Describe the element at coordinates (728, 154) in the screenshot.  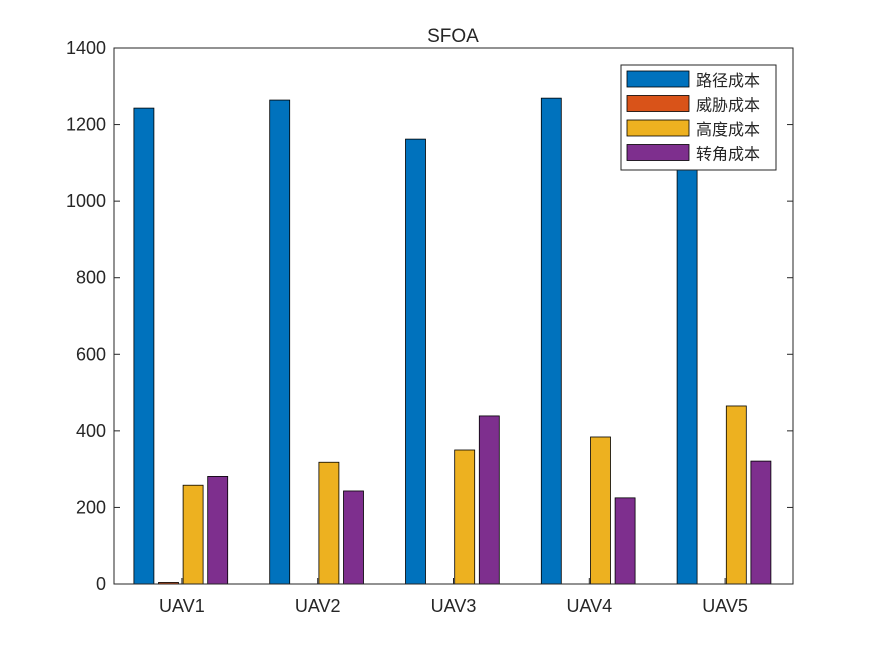
I see `legend-label: 转角成本` at that location.